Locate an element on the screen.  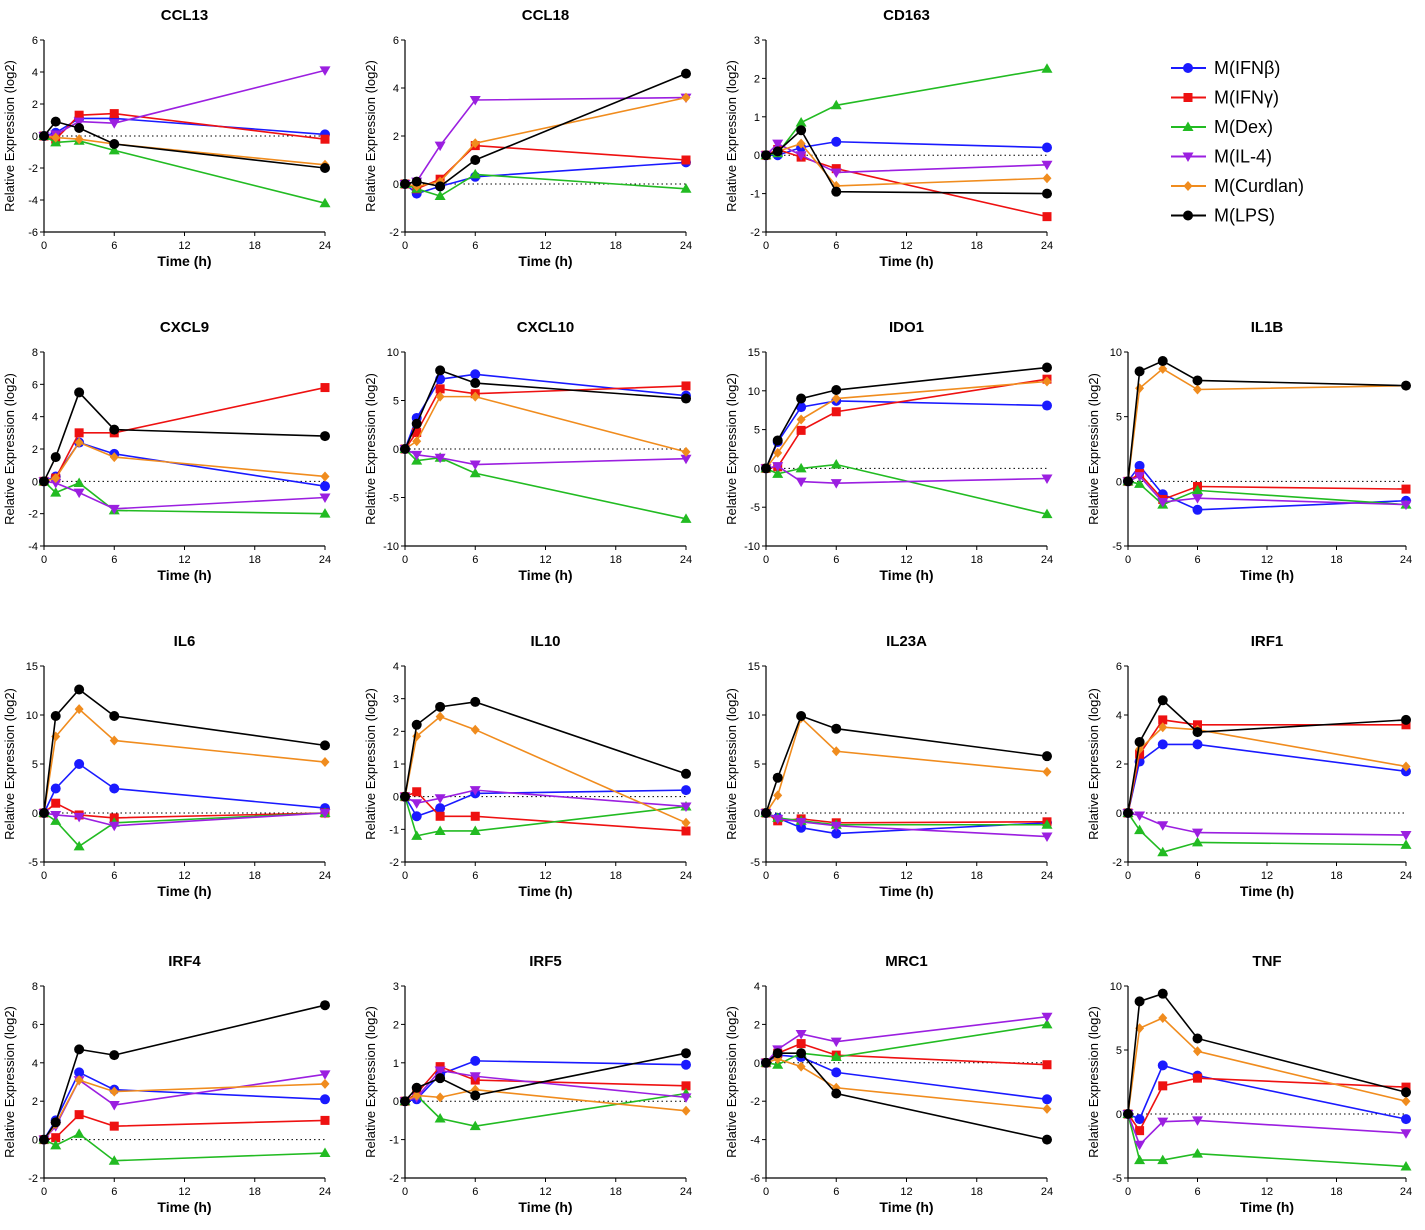
legend-item-m-dex: M(Dex) is located at coordinates (1222, 127).